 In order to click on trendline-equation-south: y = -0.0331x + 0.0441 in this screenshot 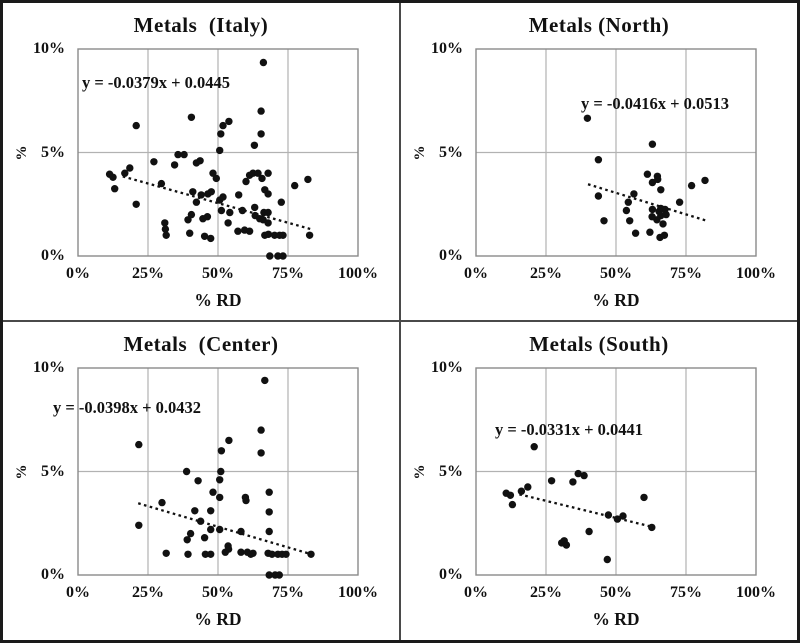, I will do `click(569, 429)`.